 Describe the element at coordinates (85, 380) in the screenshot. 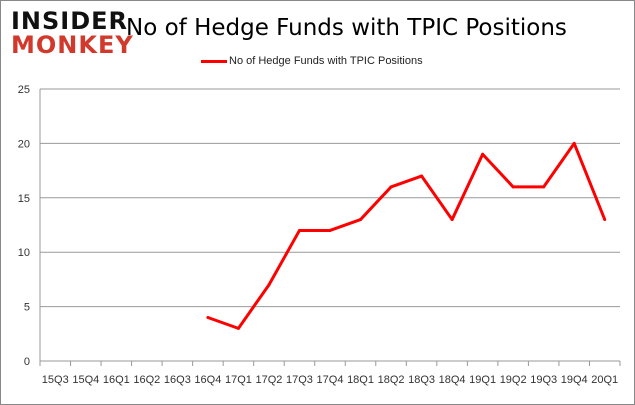

I see `x-tick-label: 15Q4` at that location.